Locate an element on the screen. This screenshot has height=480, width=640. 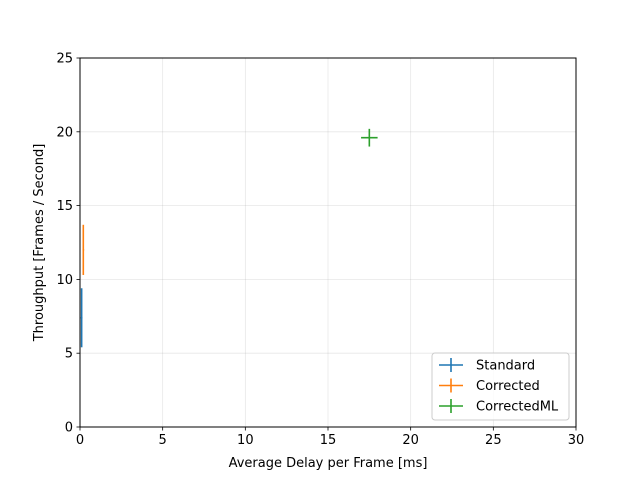
series-correctedml is located at coordinates (369, 137).